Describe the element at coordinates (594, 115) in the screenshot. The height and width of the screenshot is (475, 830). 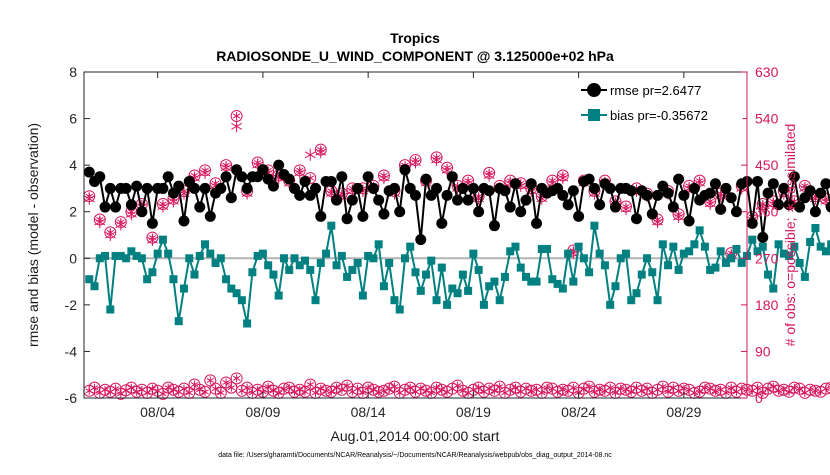
I see `legend-bias-marker` at that location.